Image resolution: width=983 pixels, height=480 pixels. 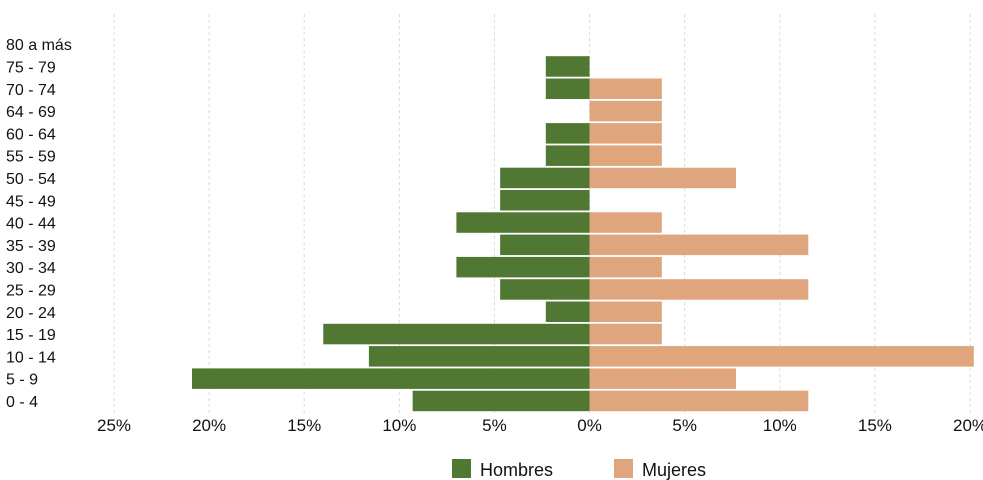 I want to click on x-tick-label: 0%, so click(x=589, y=425).